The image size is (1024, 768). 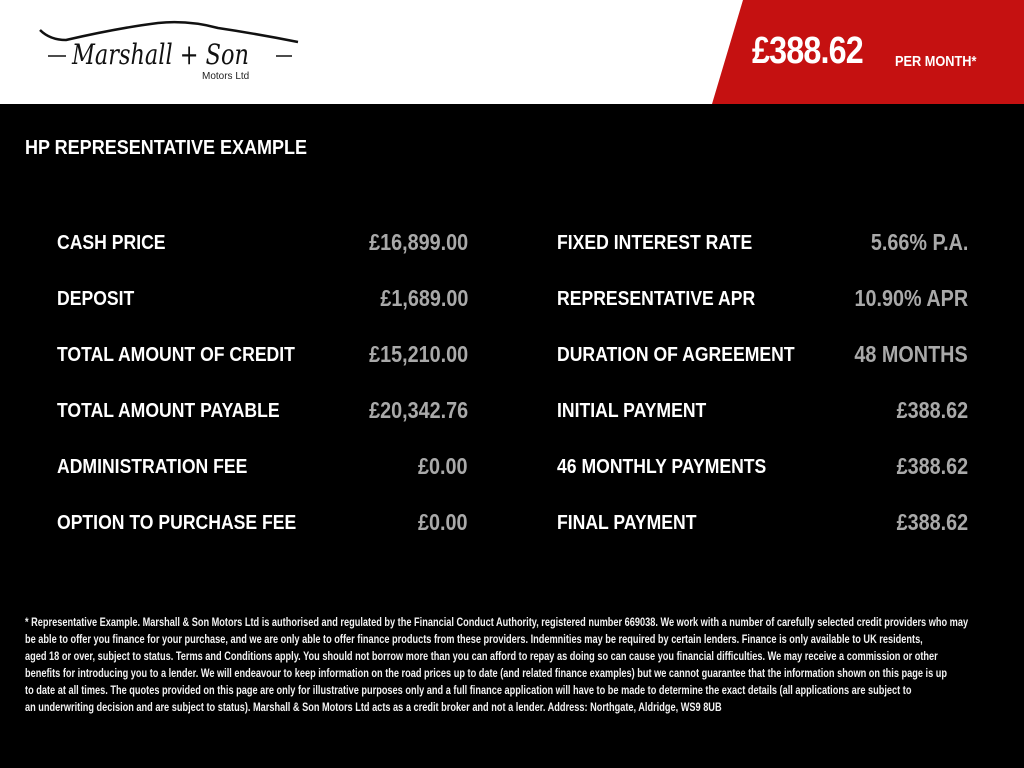 I want to click on section-title: HP REPRESENTATIVE EXAMPLE, so click(x=166, y=148).